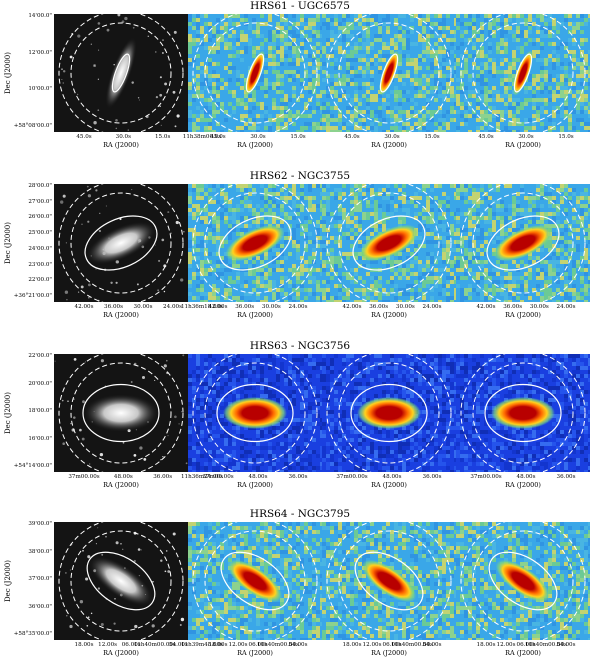  I want to click on row-title: HRS64 - NGC3795, so click(300, 514).